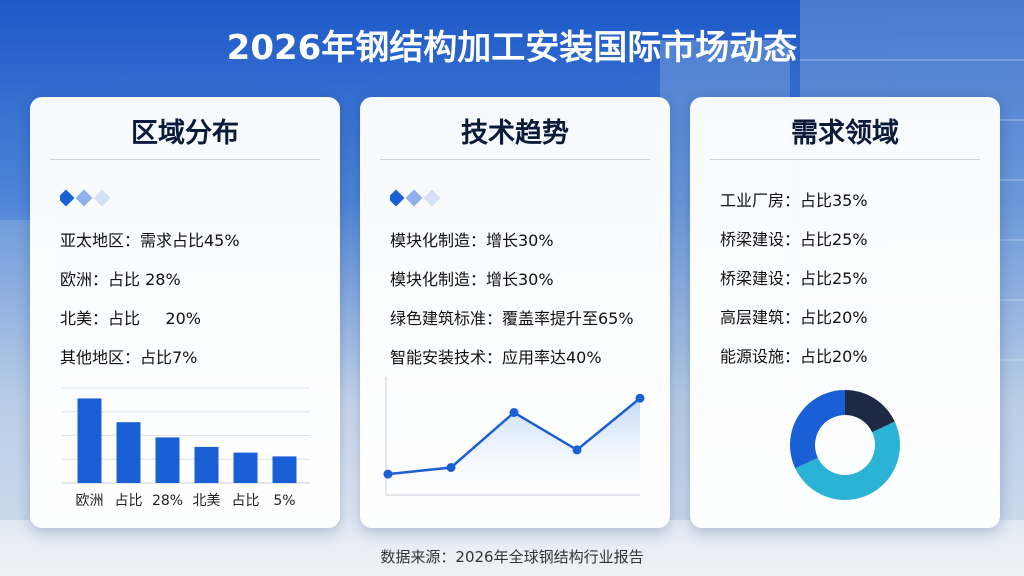 The width and height of the screenshot is (1024, 576). What do you see at coordinates (794, 200) in the screenshot?
I see `item: 工业厂房：占比35%` at bounding box center [794, 200].